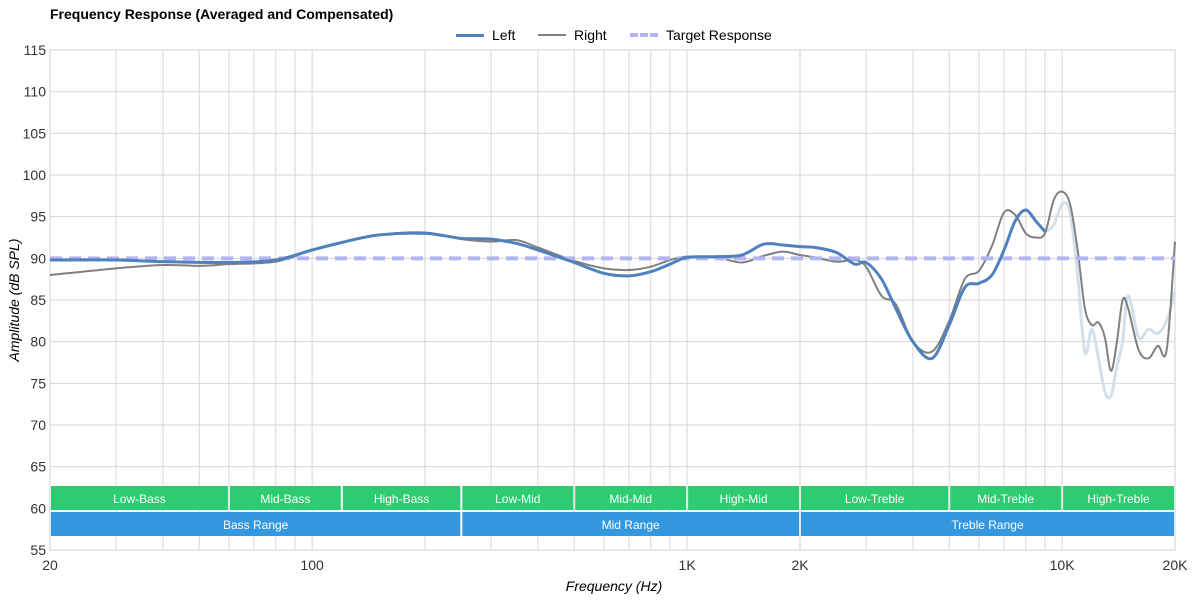 The image size is (1200, 600). Describe the element at coordinates (470, 35) in the screenshot. I see `legend-swatch-left` at that location.